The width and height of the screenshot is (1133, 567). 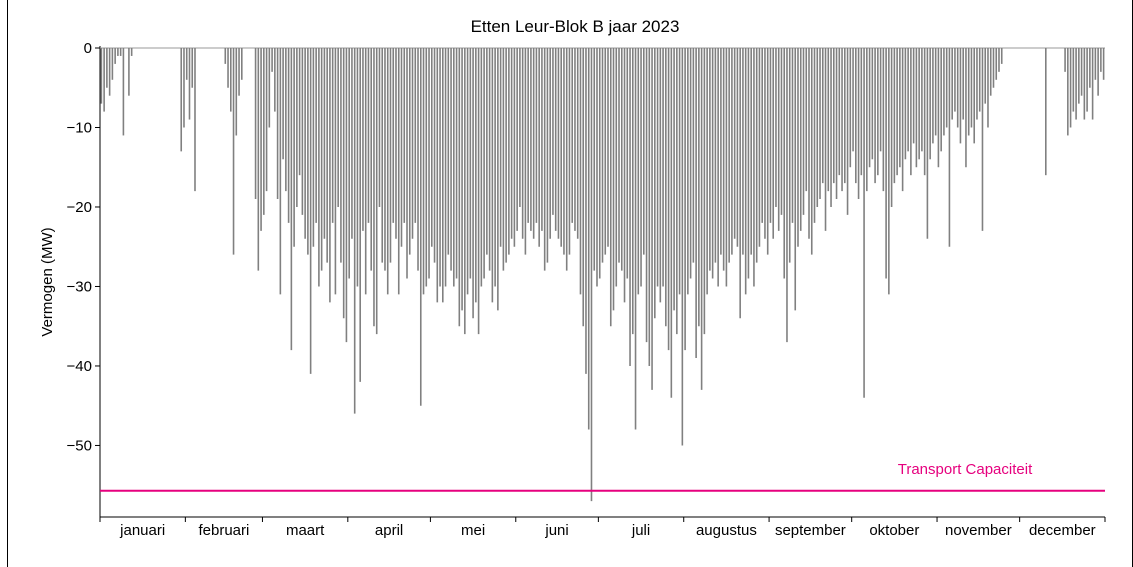 What do you see at coordinates (88, 48) in the screenshot?
I see `y-tick-label: 0` at bounding box center [88, 48].